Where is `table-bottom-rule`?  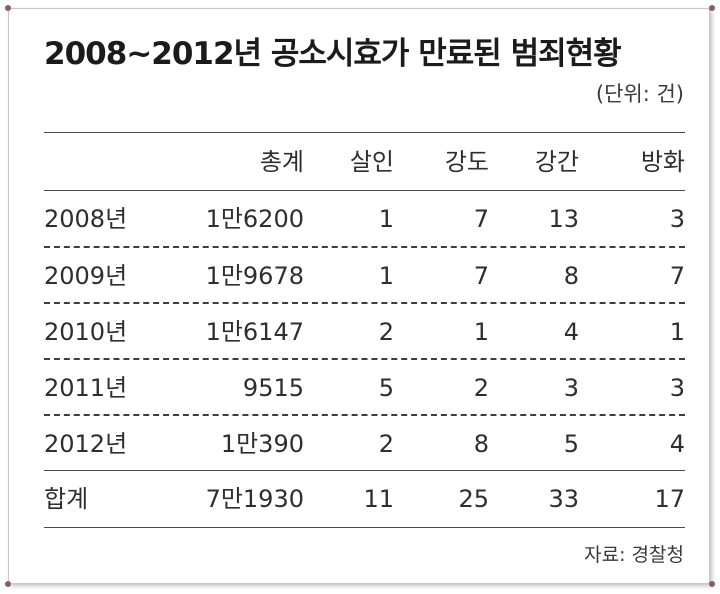
table-bottom-rule is located at coordinates (364, 527).